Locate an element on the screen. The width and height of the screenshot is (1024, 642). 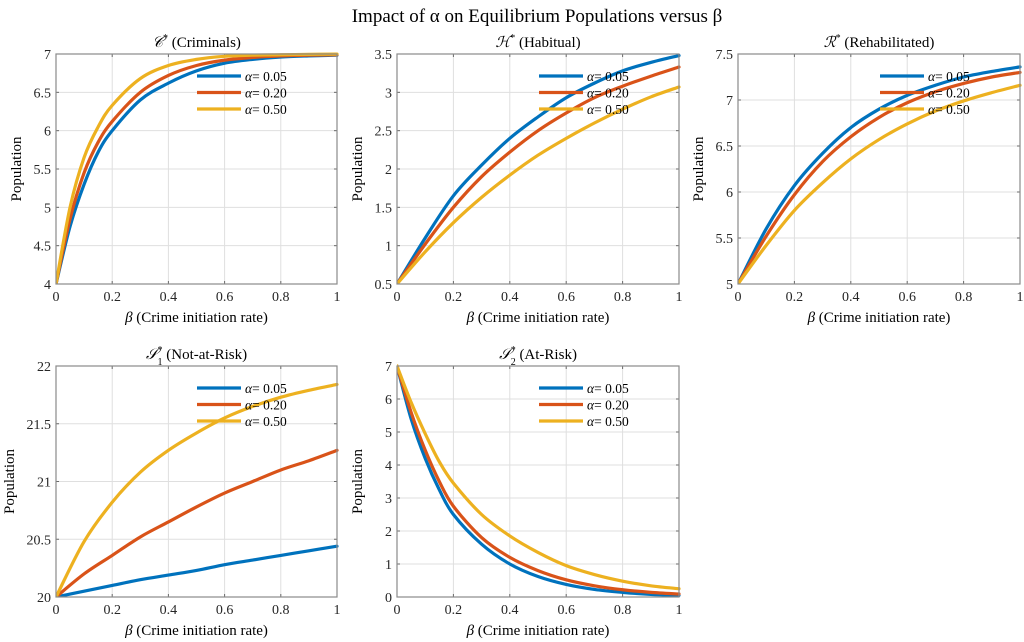
y-tick-label: 21 is located at coordinates (44, 483).